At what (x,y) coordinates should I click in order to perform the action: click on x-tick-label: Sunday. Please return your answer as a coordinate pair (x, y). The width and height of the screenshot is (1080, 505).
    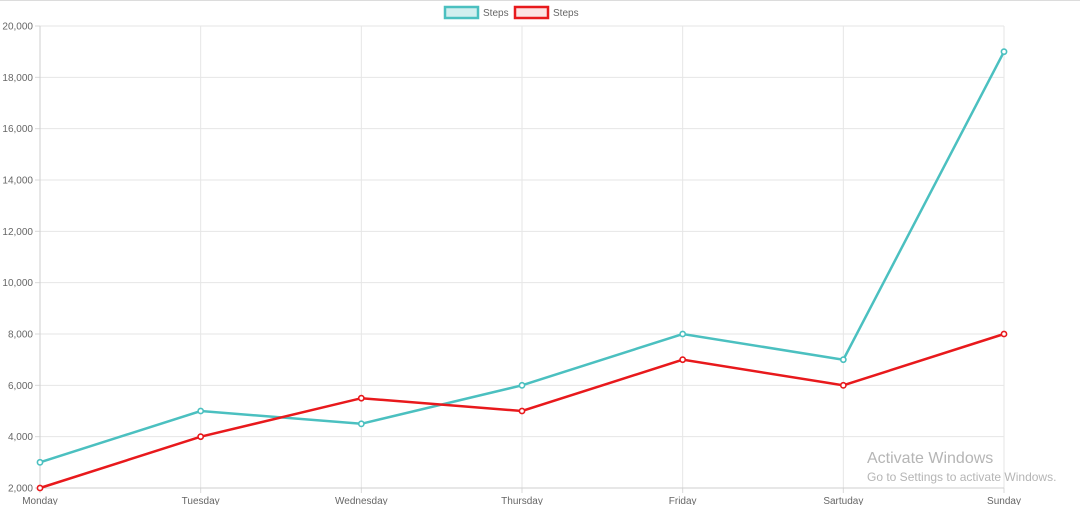
    Looking at the image, I should click on (1004, 500).